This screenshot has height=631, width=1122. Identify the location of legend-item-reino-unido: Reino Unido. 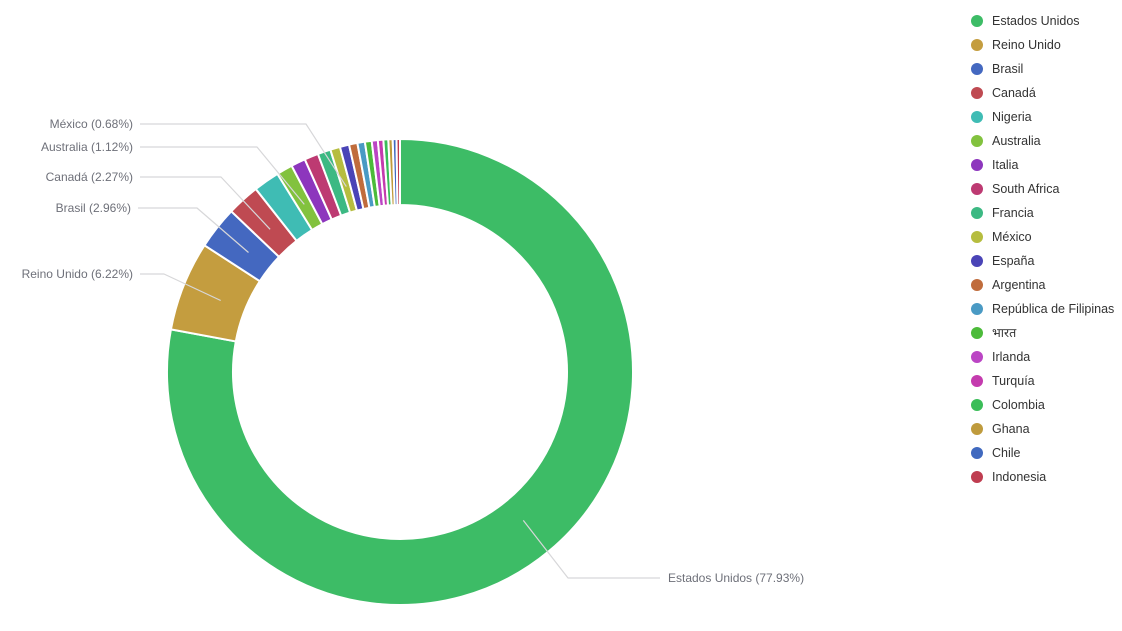
(1042, 45).